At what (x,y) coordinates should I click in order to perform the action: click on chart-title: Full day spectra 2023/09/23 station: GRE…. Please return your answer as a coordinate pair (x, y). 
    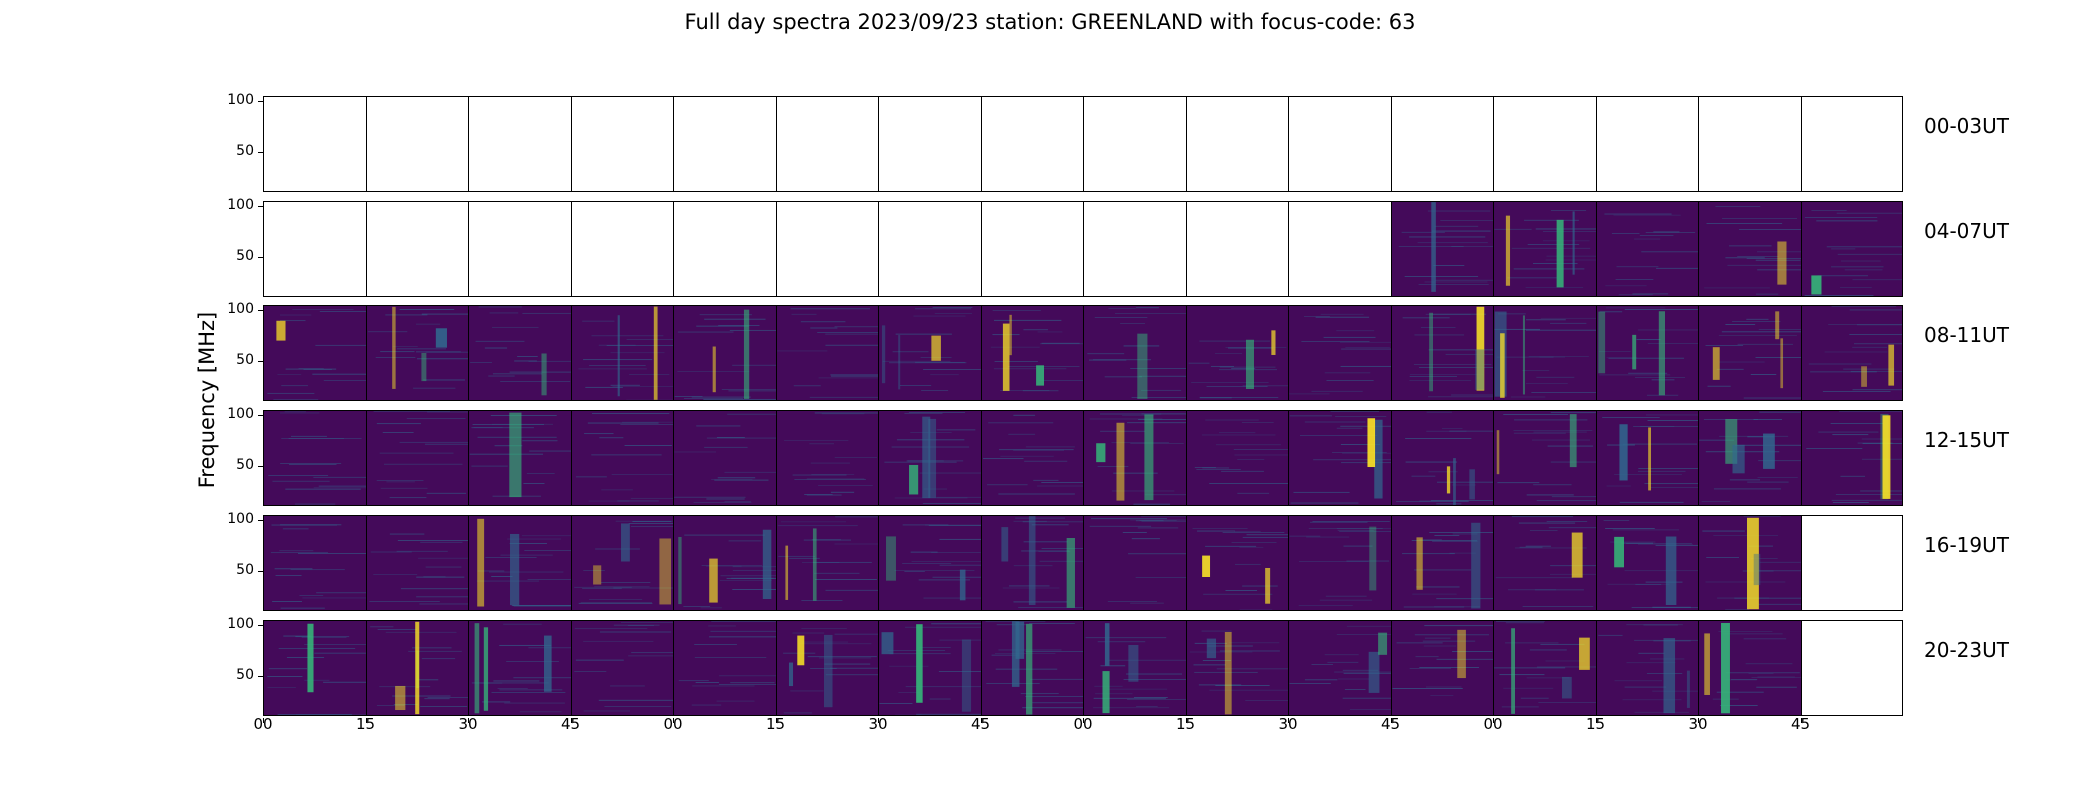
    Looking at the image, I should click on (1050, 22).